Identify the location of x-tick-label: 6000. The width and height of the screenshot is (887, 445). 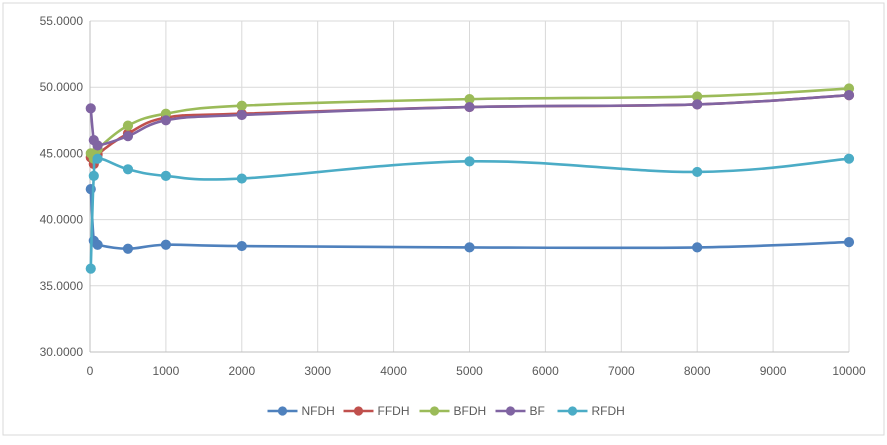
(545, 371).